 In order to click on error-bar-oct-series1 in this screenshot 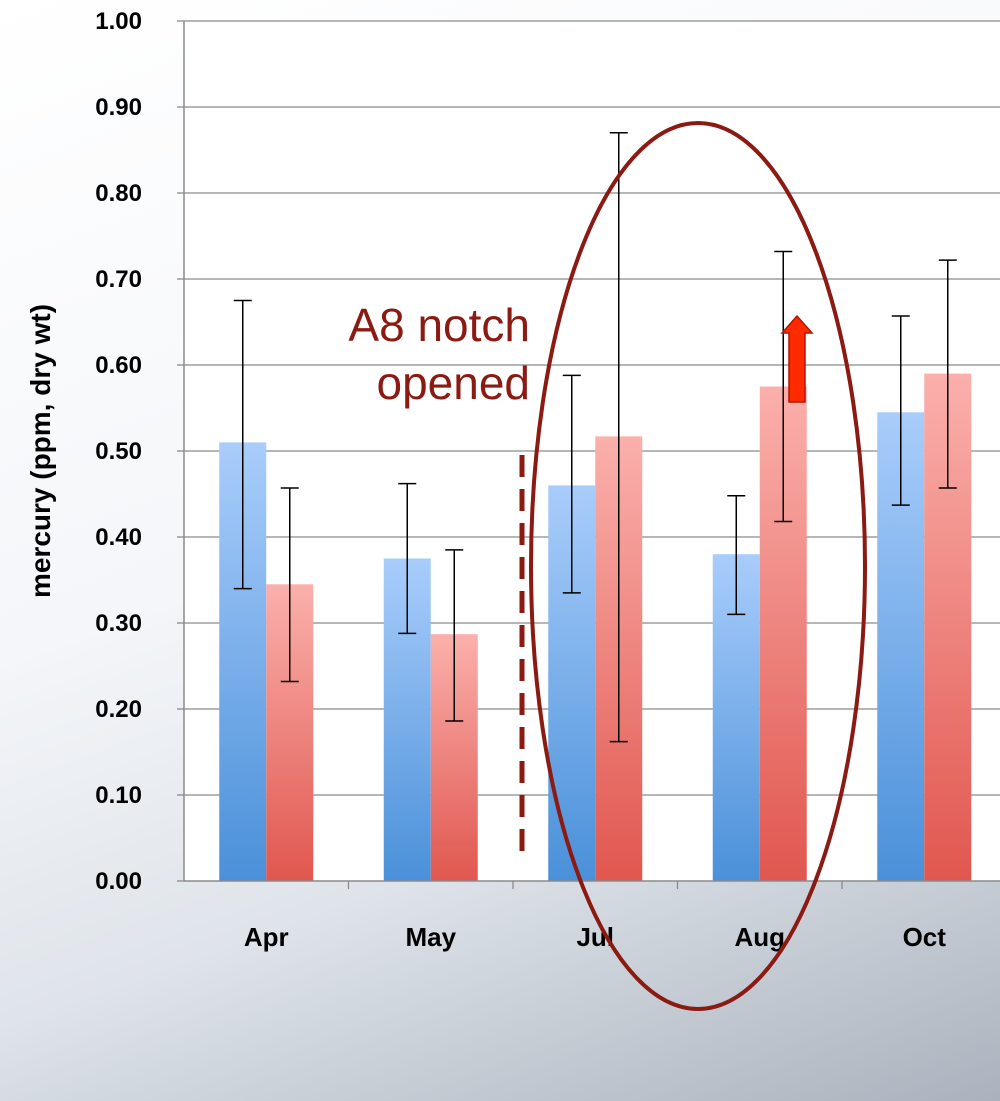, I will do `click(900, 410)`.